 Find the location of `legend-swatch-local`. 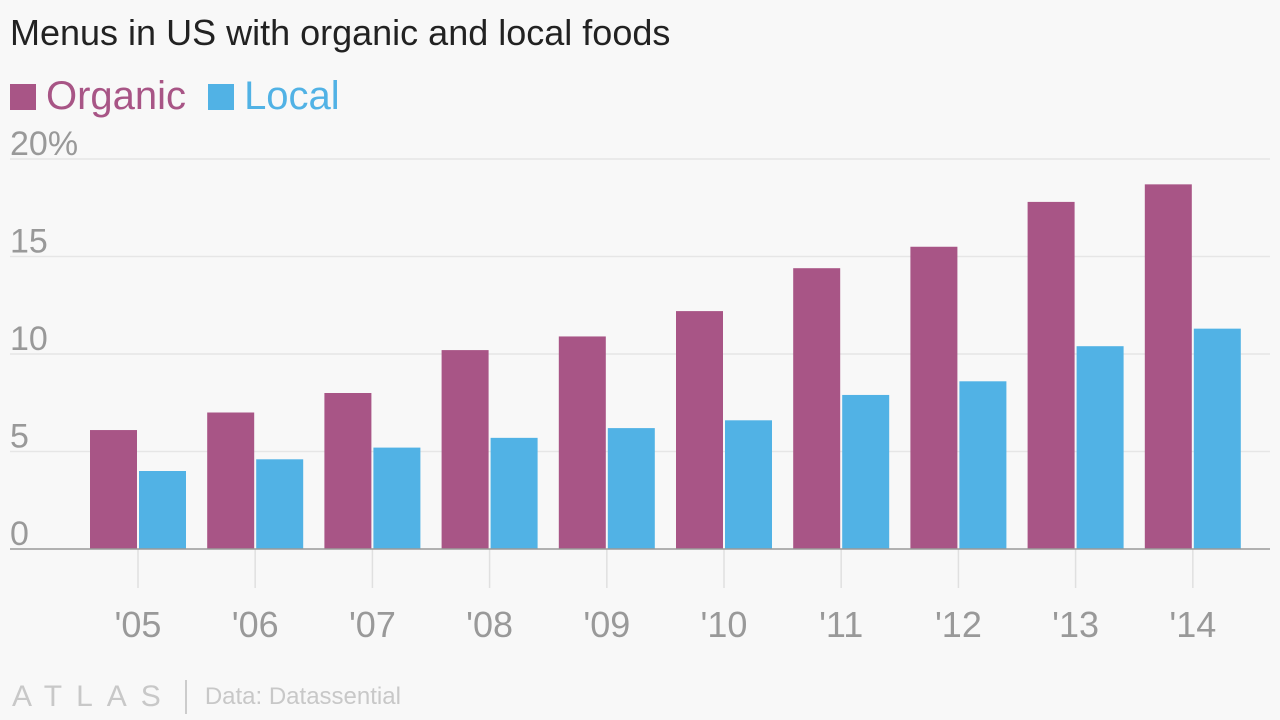

legend-swatch-local is located at coordinates (221, 96).